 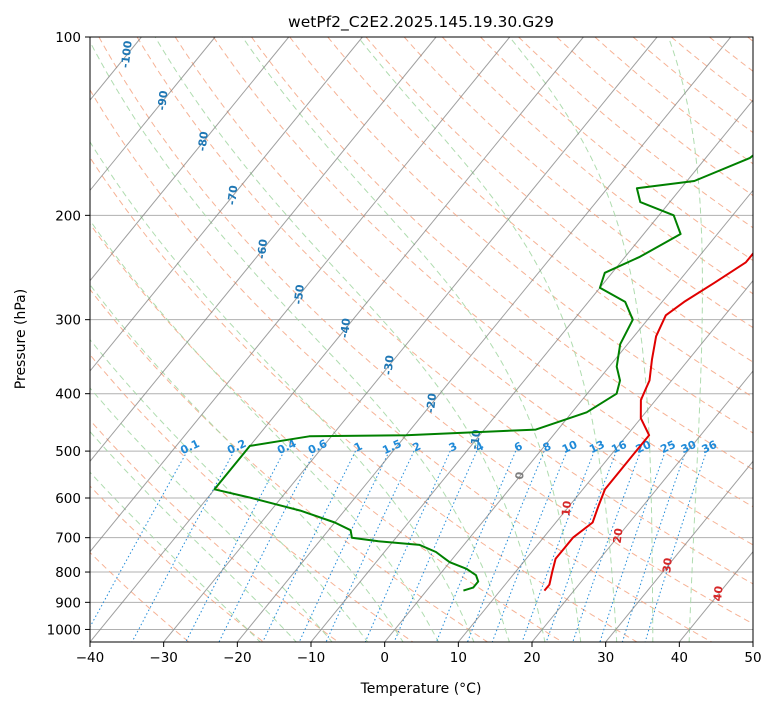 I want to click on y-axis-label: Pressure (hPa), so click(x=21, y=339).